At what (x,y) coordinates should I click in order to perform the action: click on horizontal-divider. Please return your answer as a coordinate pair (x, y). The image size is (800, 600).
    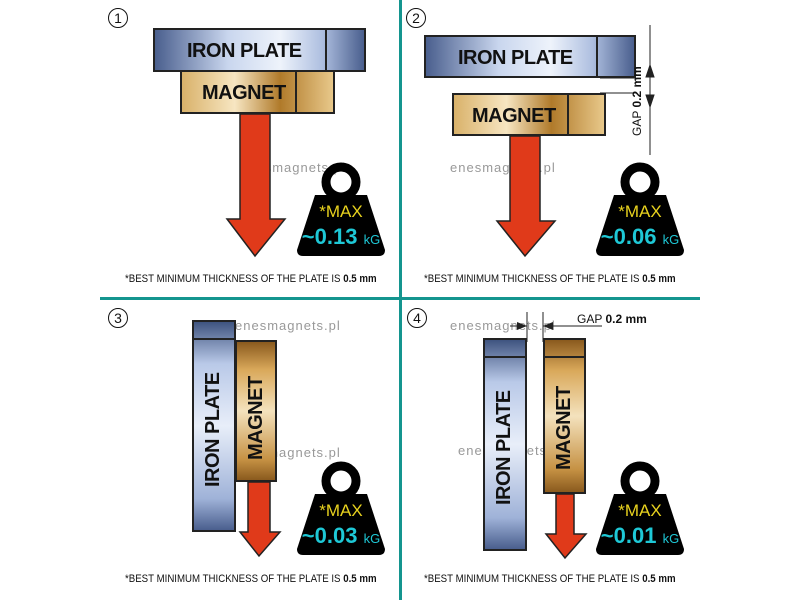
    Looking at the image, I should click on (400, 298).